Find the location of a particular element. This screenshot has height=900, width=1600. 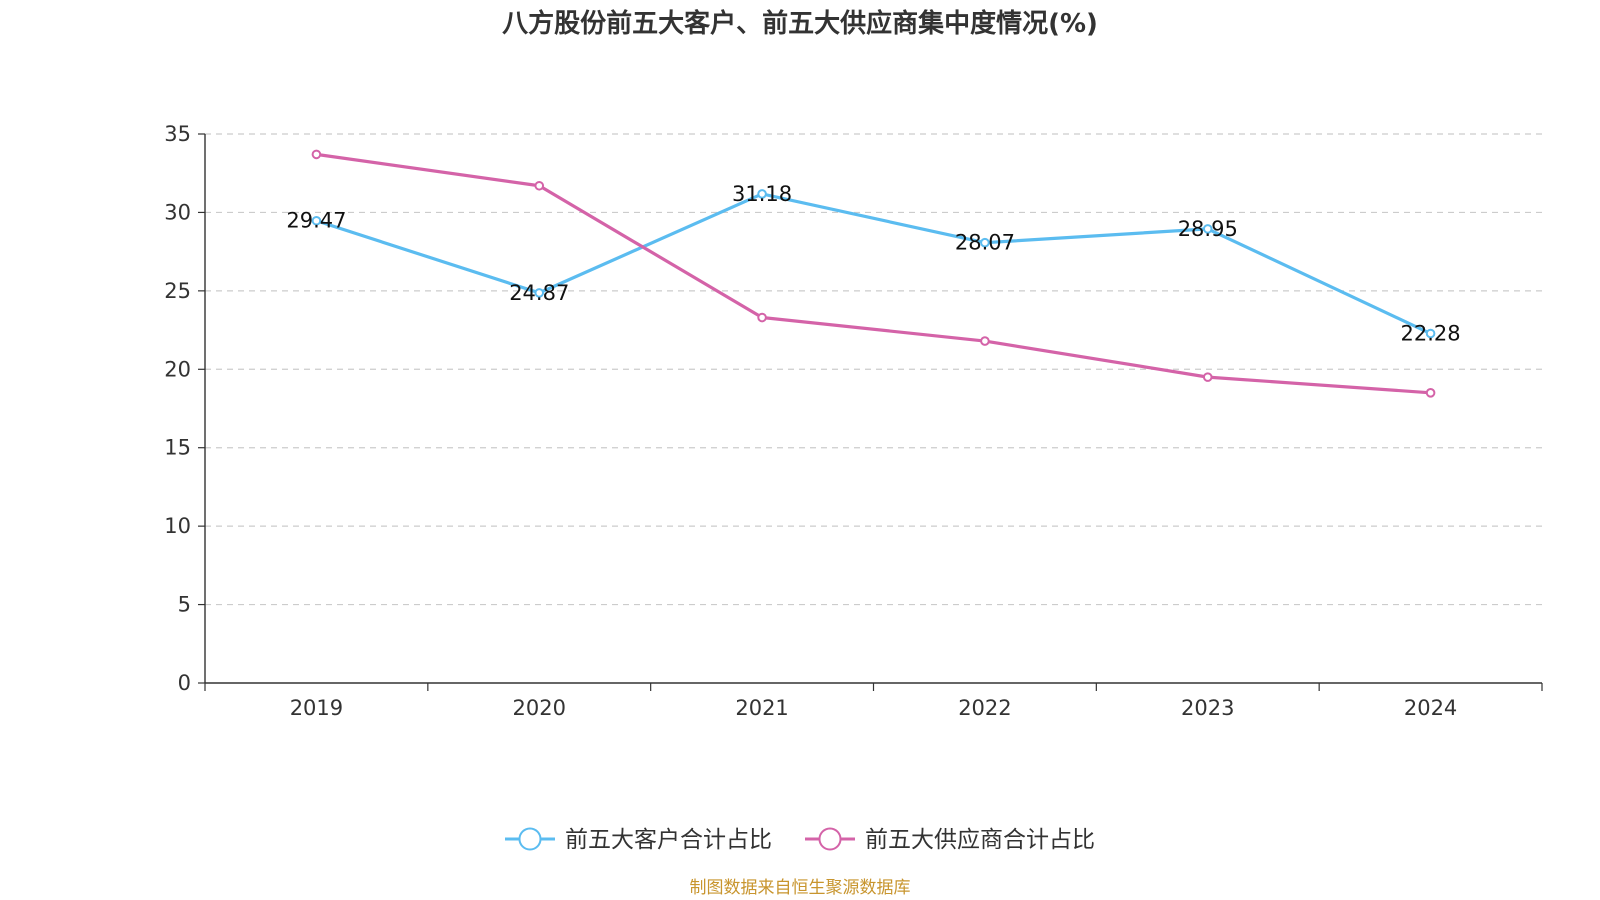

x-tick-label: 2024 is located at coordinates (1430, 708).